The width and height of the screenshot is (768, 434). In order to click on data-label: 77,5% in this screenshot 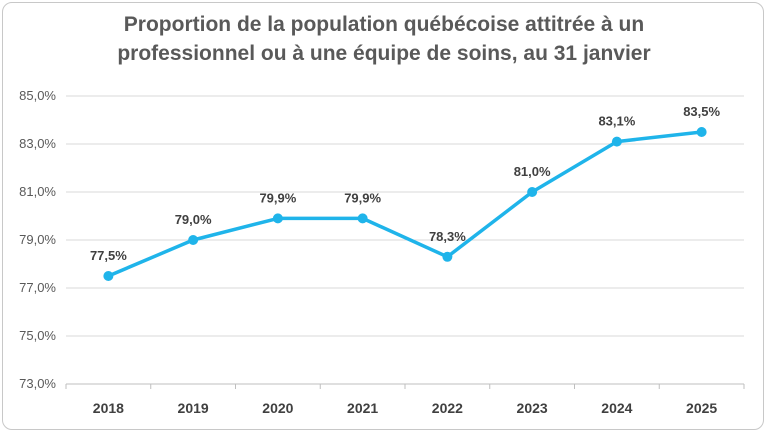, I will do `click(108, 255)`.